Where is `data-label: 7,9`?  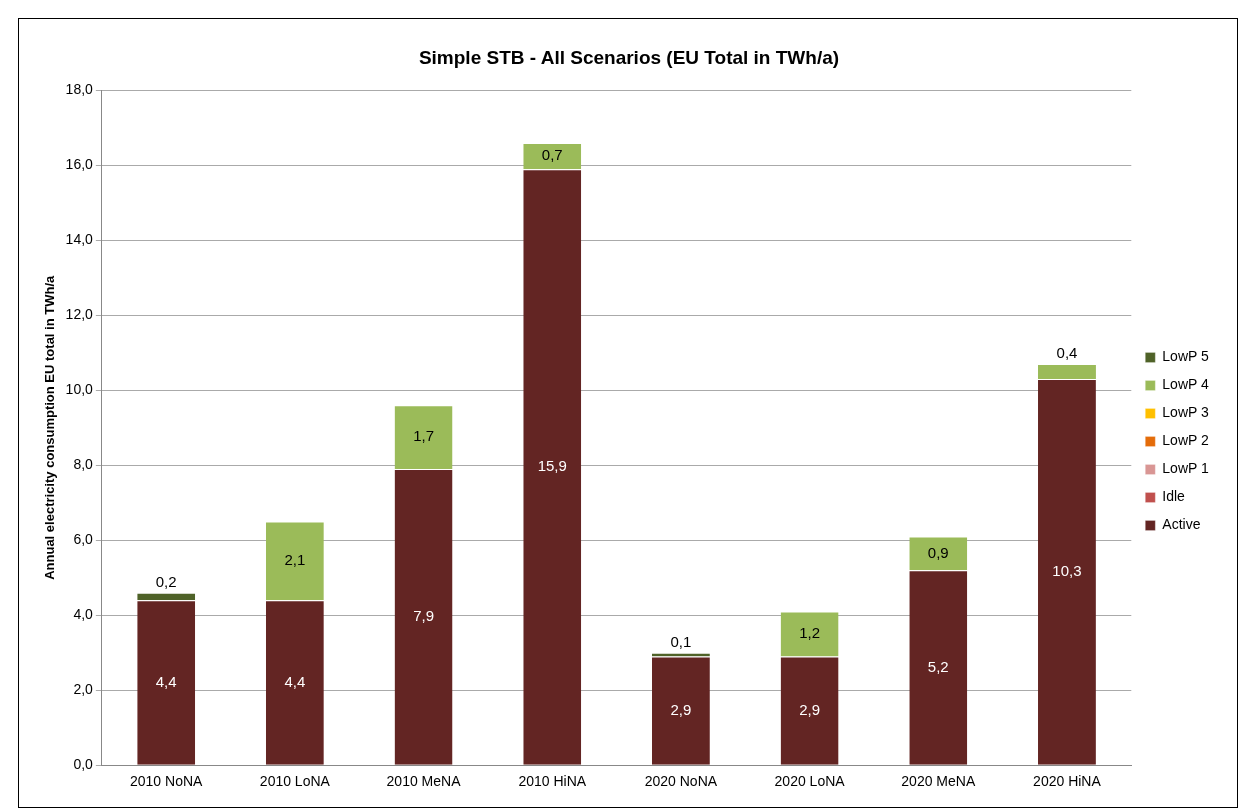 data-label: 7,9 is located at coordinates (423, 616).